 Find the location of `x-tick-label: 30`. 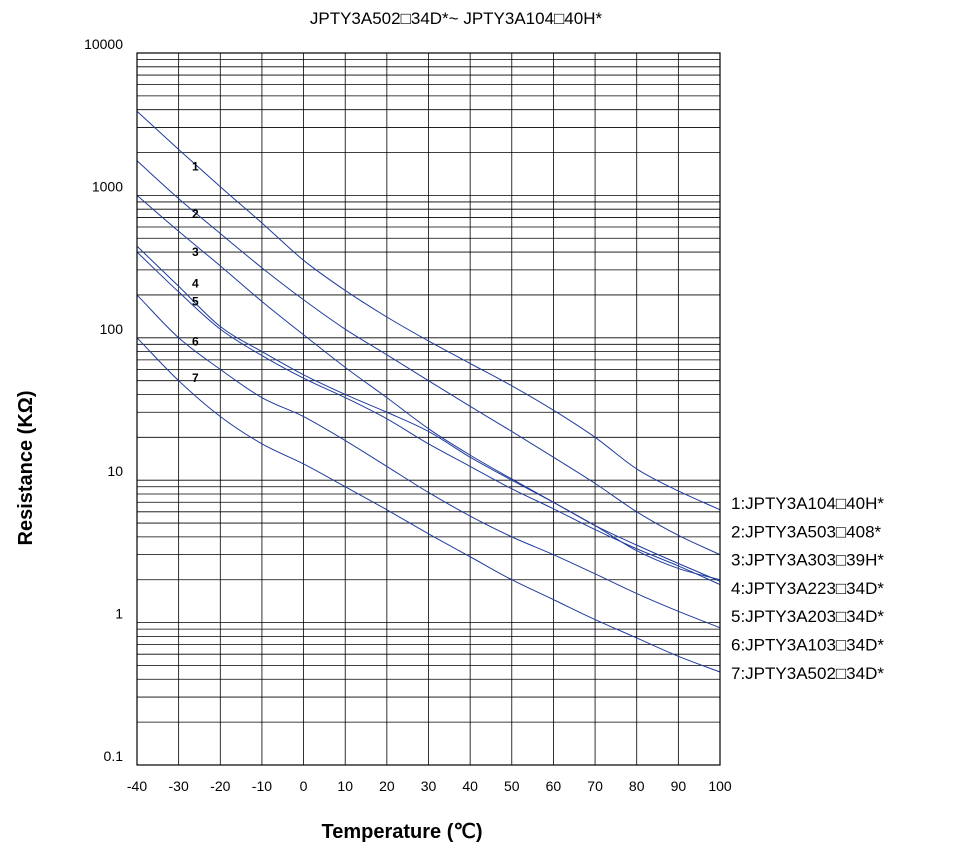

x-tick-label: 30 is located at coordinates (429, 786).